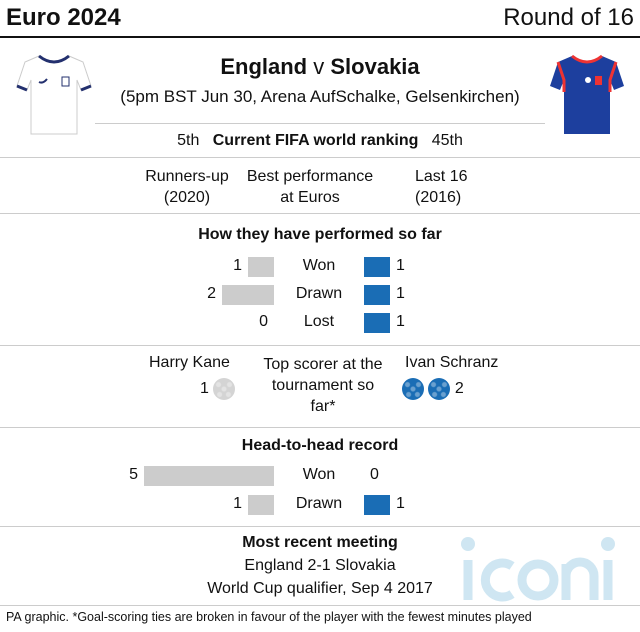 The width and height of the screenshot is (640, 632). I want to click on recent-event: World Cup qualifier, Sep 4 2017, so click(320, 588).